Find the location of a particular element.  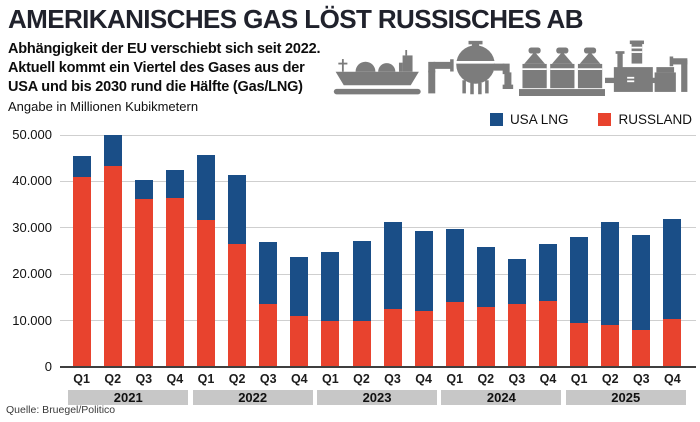

header-icons is located at coordinates (513, 67).